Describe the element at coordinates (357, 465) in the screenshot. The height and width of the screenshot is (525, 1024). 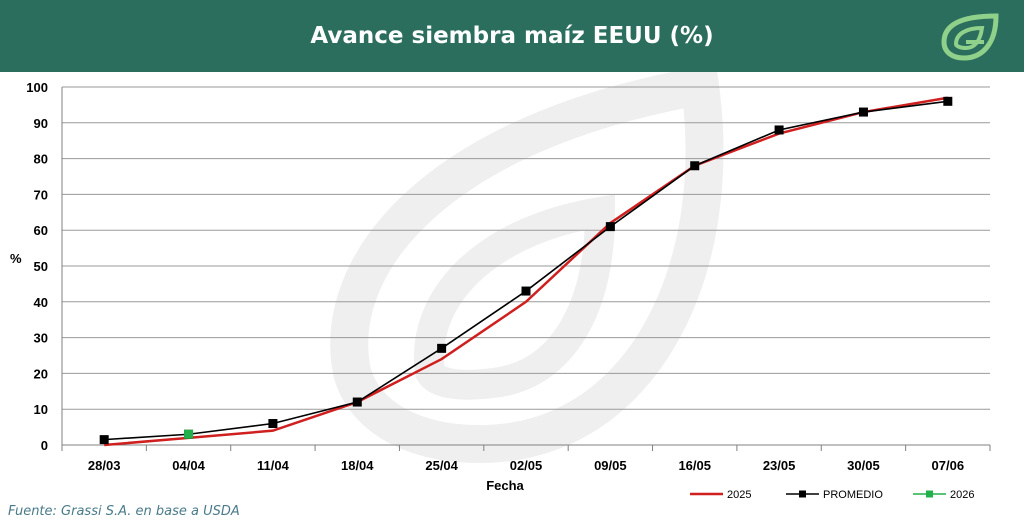
I see `x-tick-label: 18/04` at that location.